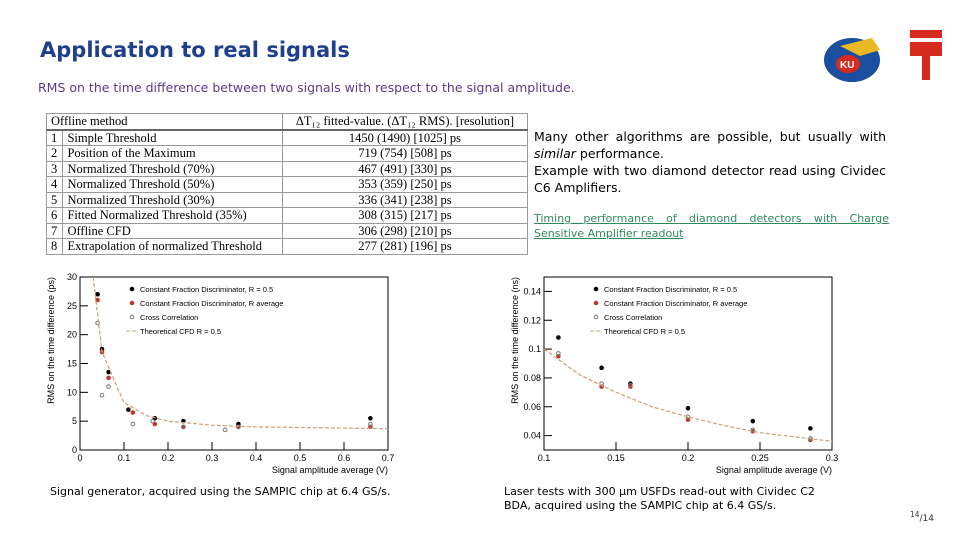 Image resolution: width=960 pixels, height=540 pixels. I want to click on table-row: 1 Simple Threshold 1450 (1490) [1025] ps, so click(287, 137).